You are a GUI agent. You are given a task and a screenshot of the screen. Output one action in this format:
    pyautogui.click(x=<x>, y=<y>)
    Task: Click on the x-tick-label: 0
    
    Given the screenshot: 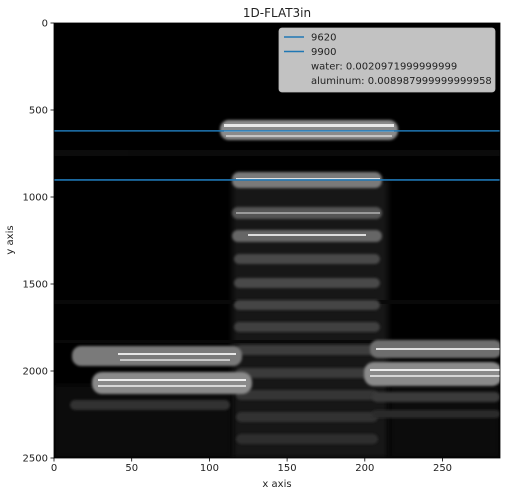 What is the action you would take?
    pyautogui.click(x=54, y=468)
    